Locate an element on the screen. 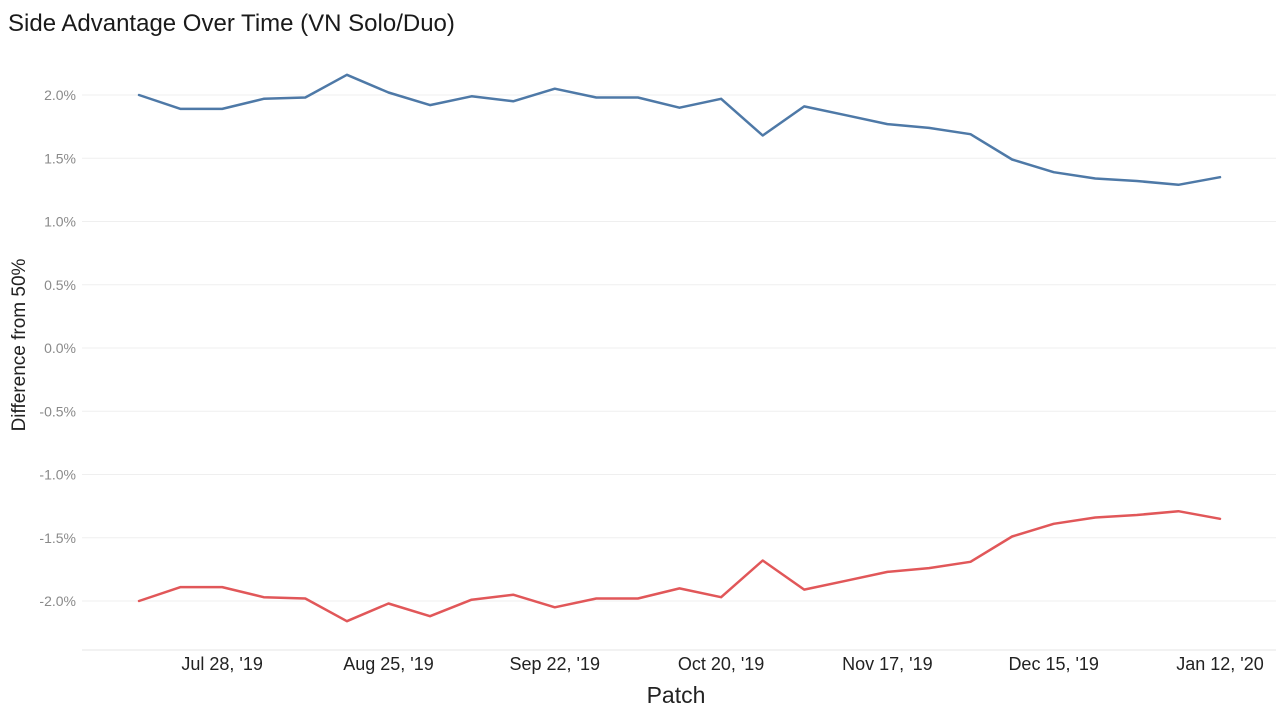 The width and height of the screenshot is (1280, 717). y-tick-label: -1.0% is located at coordinates (57, 475).